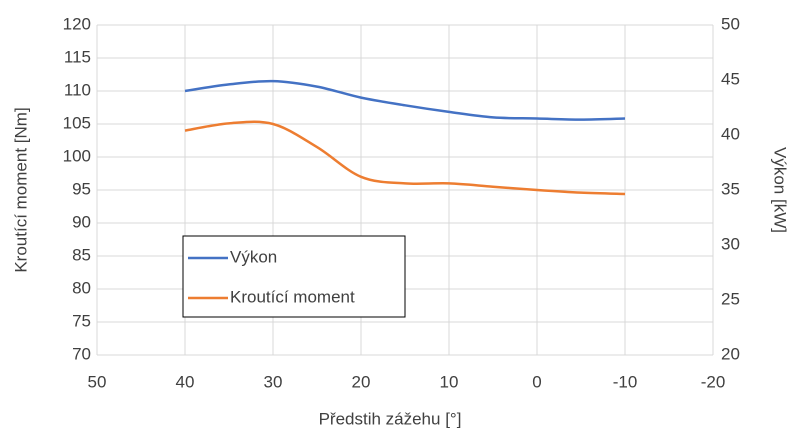 This screenshot has height=438, width=794. Describe the element at coordinates (273, 381) in the screenshot. I see `x-tick-label: 30` at that location.